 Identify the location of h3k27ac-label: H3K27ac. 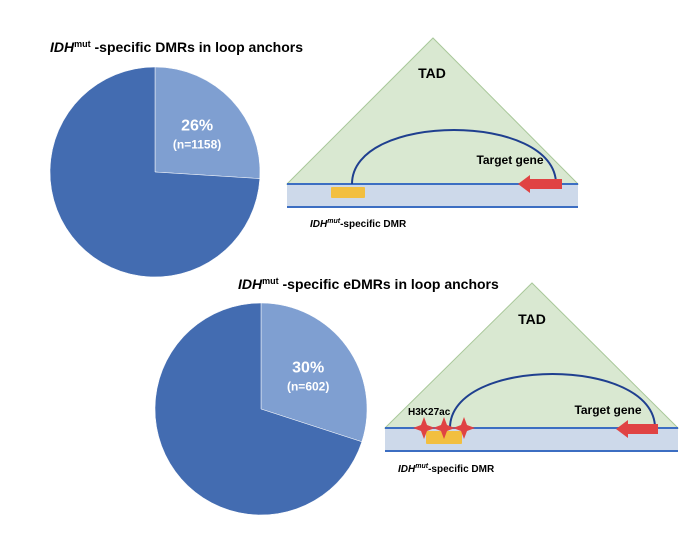
(429, 412).